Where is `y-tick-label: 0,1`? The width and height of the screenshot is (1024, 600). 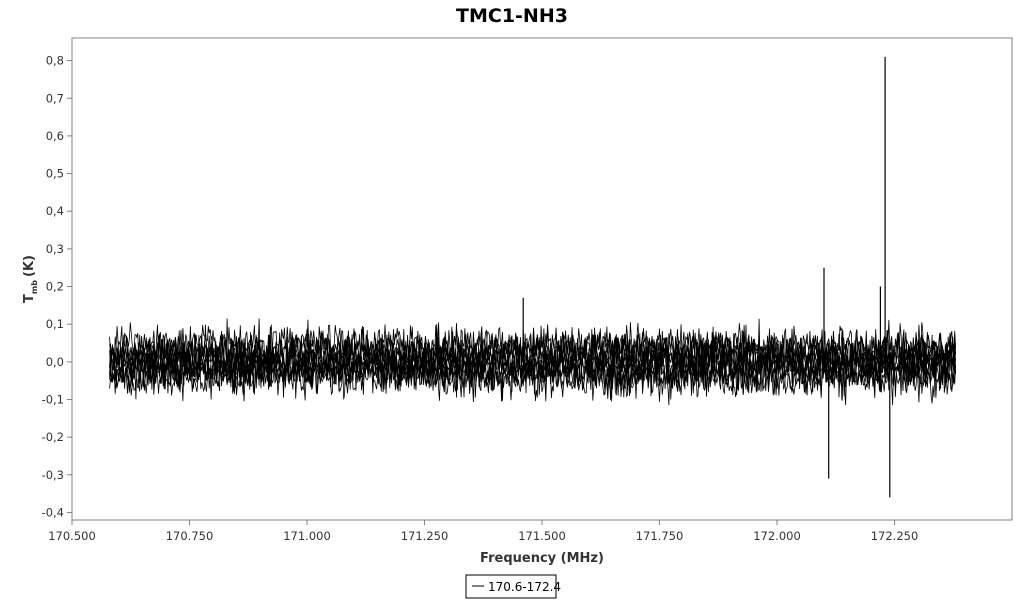
y-tick-label: 0,1 is located at coordinates (55, 324).